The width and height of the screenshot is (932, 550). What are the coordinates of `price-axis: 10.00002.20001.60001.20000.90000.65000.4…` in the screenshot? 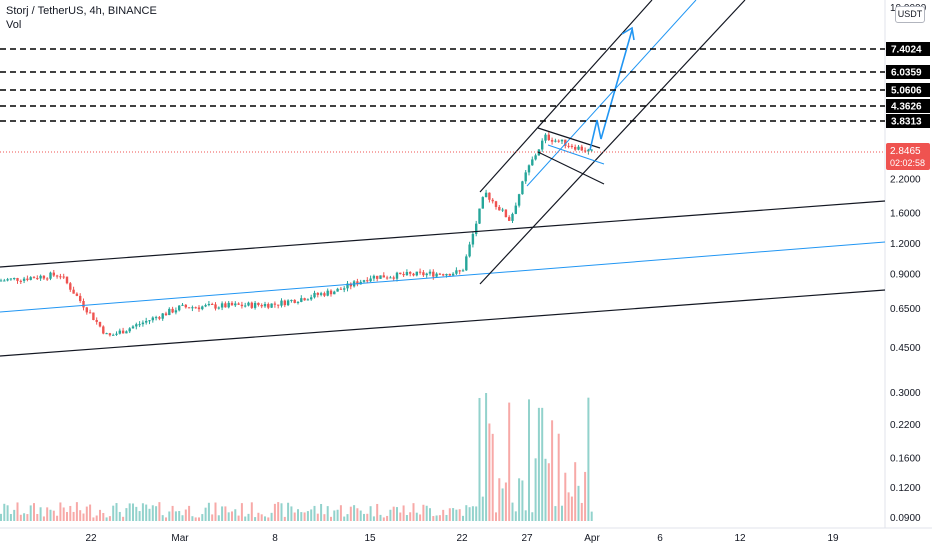 It's located at (908, 263).